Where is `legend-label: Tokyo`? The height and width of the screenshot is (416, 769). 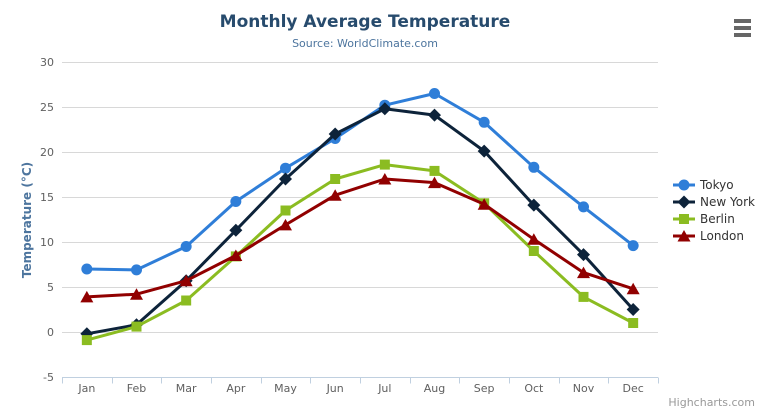 legend-label: Tokyo is located at coordinates (717, 185).